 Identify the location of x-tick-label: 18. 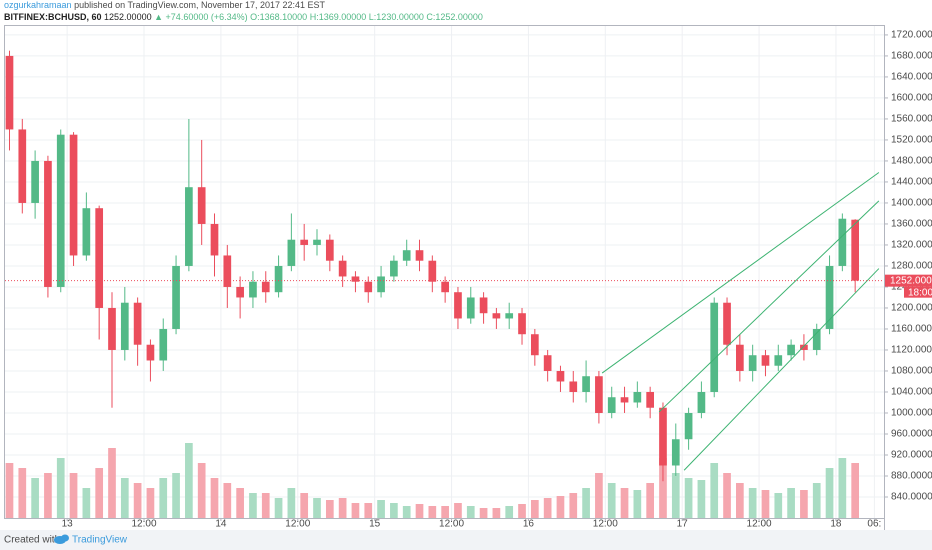
(836, 524).